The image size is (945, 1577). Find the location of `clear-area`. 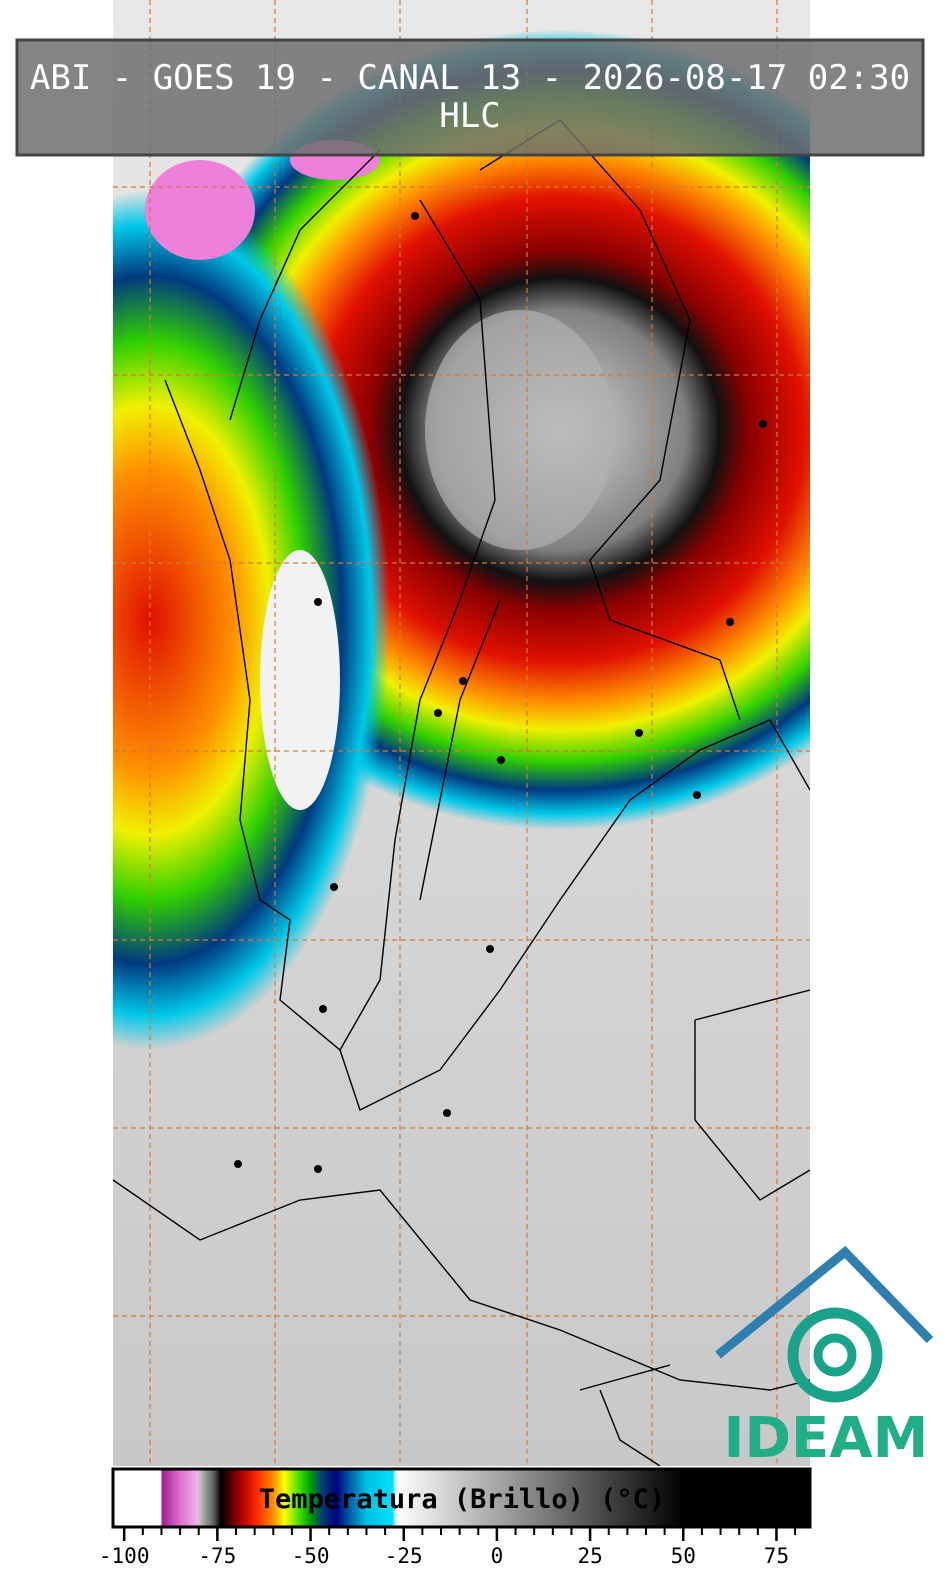

clear-area is located at coordinates (300, 680).